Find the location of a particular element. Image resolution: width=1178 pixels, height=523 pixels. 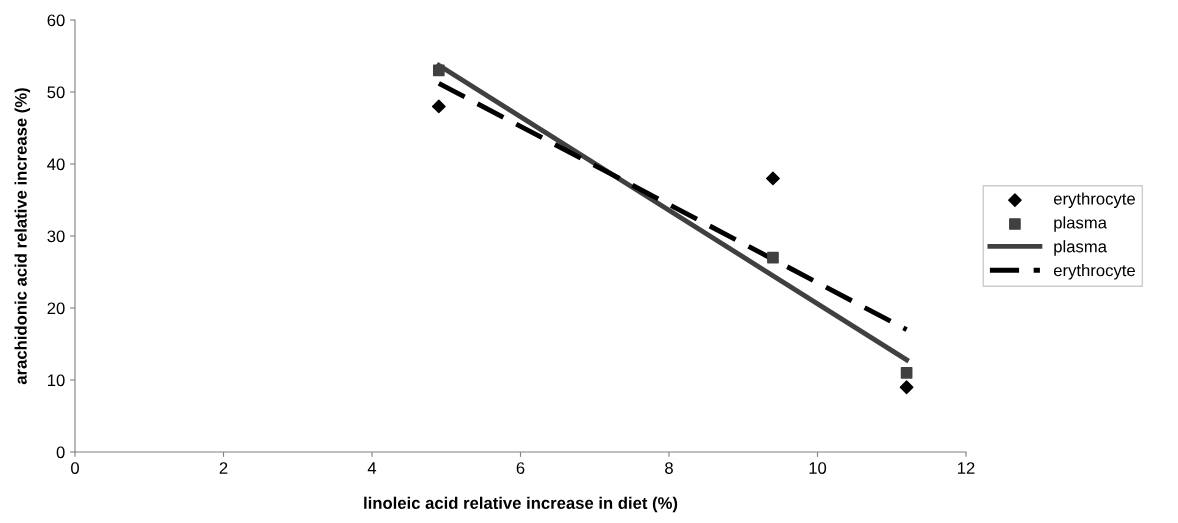

y-tick-label: 60 is located at coordinates (56, 20).